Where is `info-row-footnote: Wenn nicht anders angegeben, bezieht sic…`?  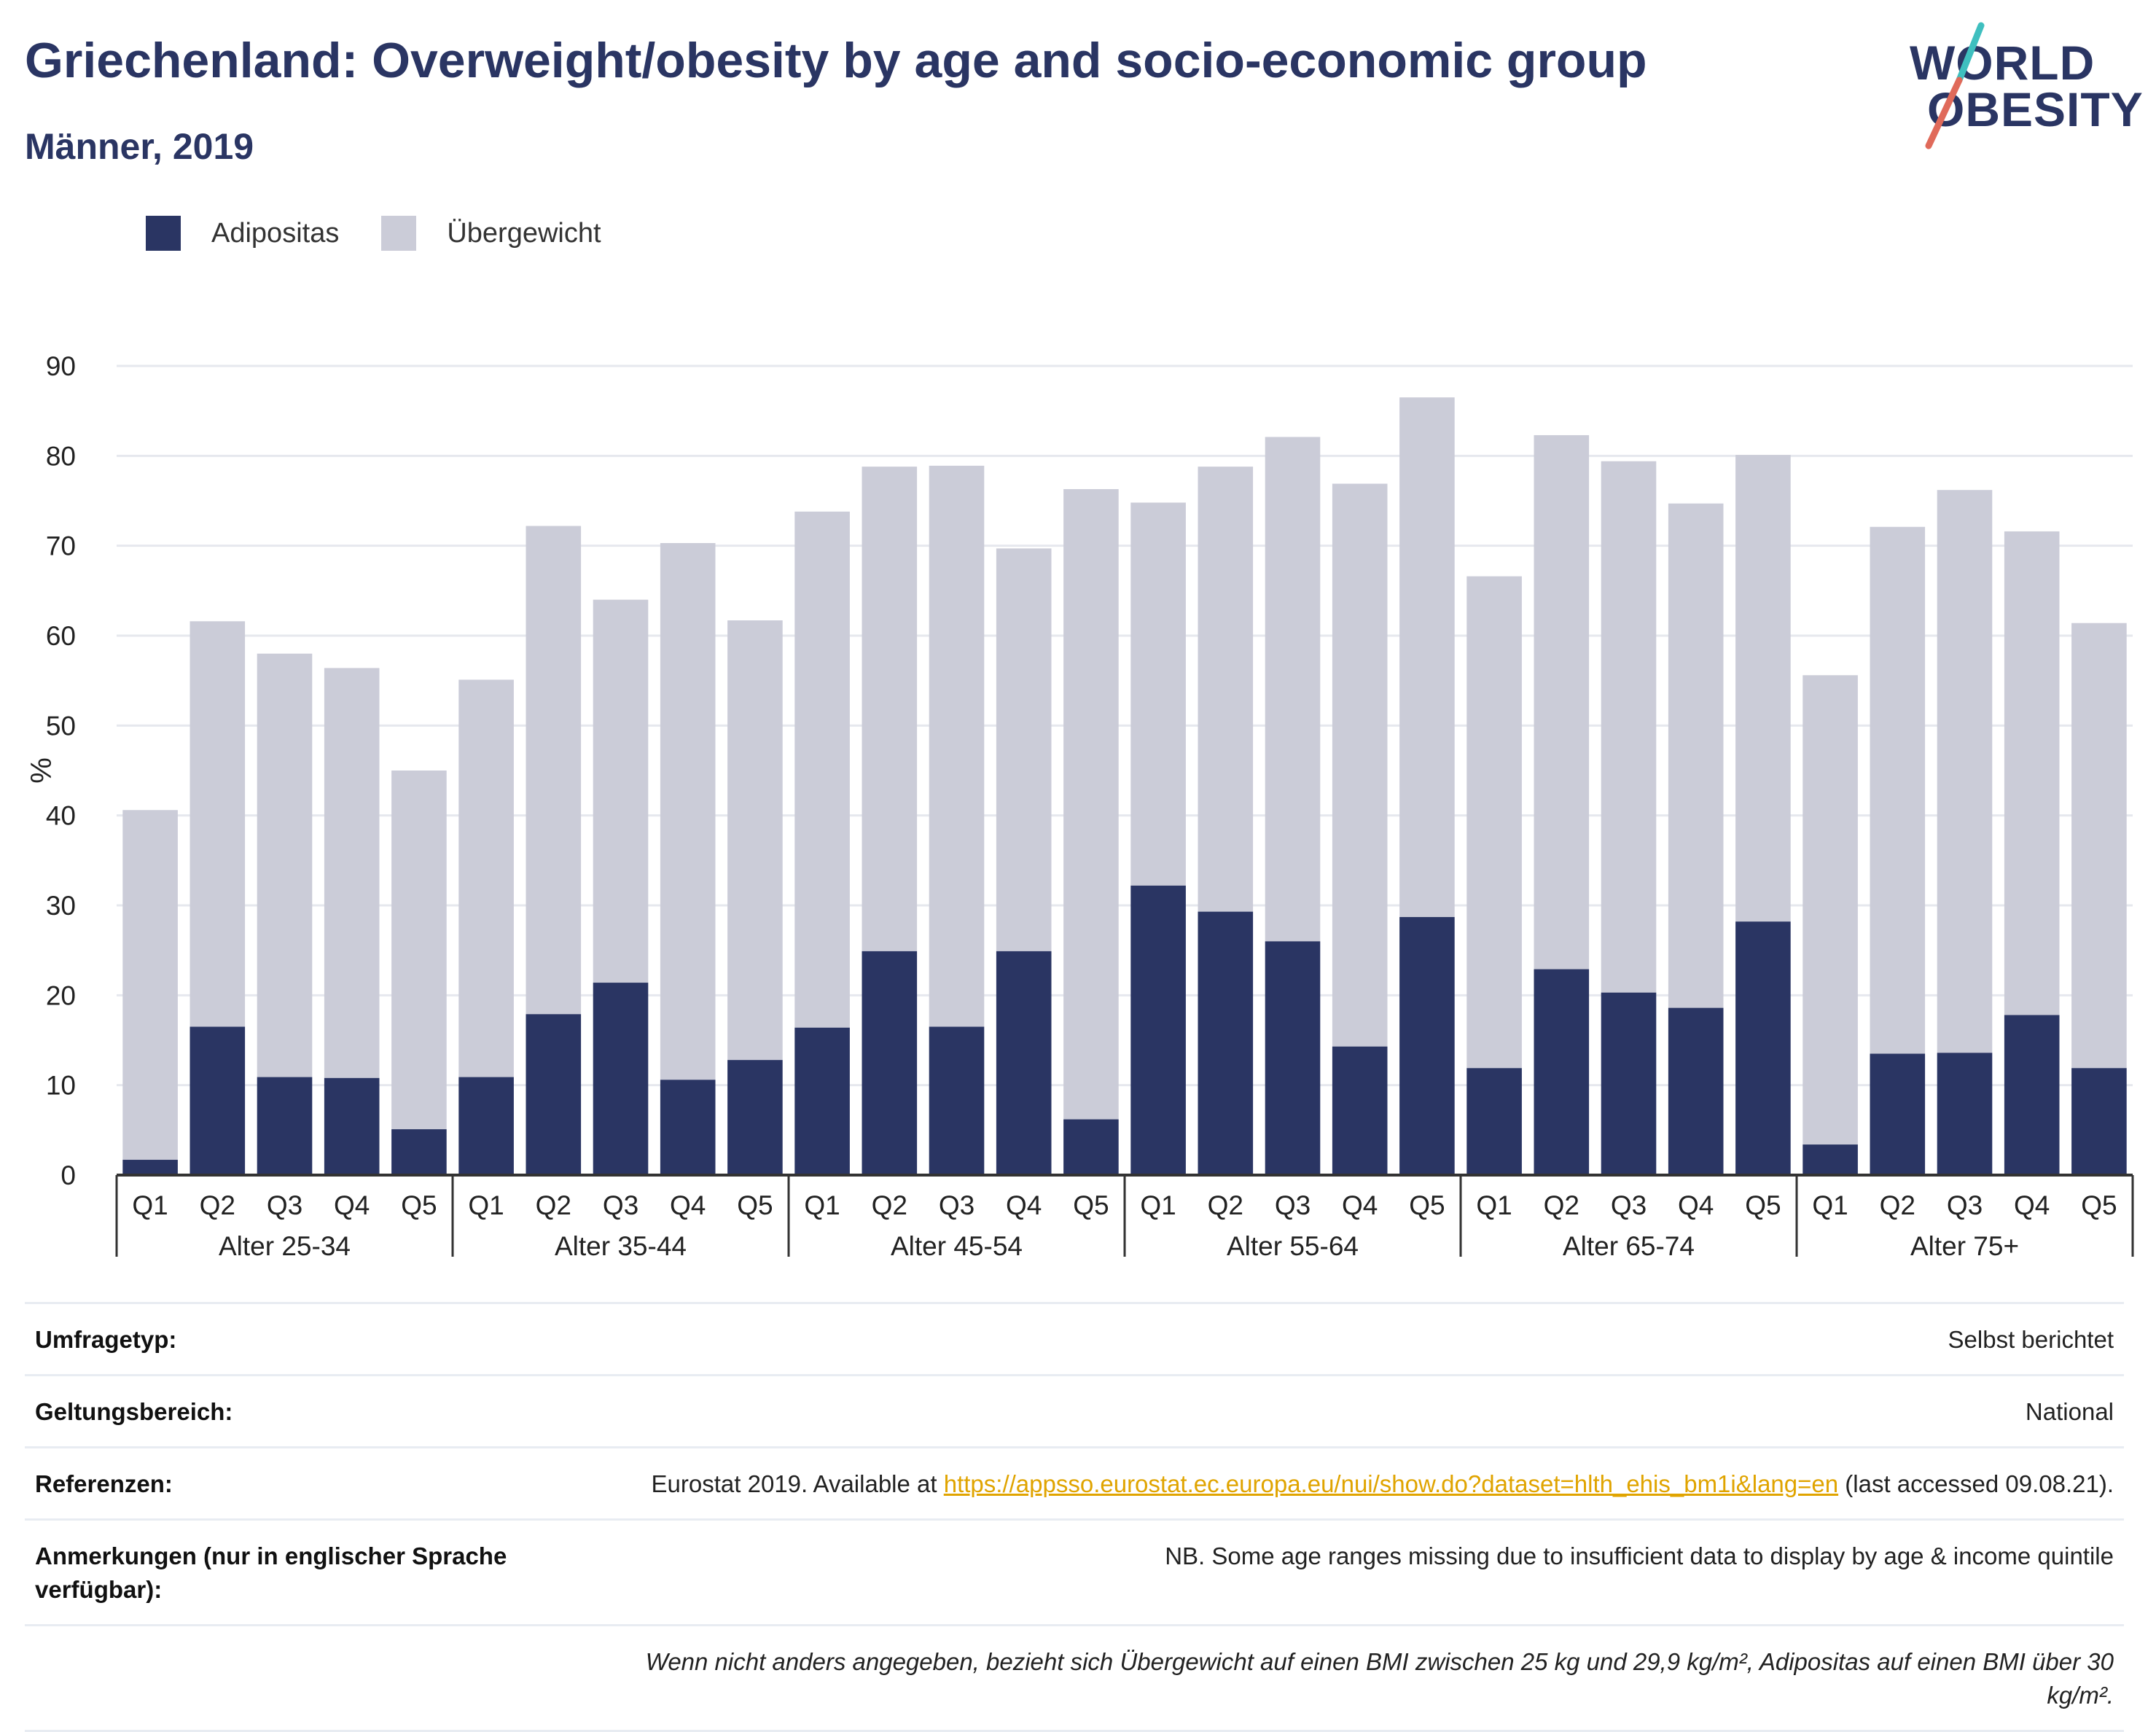
info-row-footnote: Wenn nicht anders angegeben, bezieht sic… is located at coordinates (1075, 1679).